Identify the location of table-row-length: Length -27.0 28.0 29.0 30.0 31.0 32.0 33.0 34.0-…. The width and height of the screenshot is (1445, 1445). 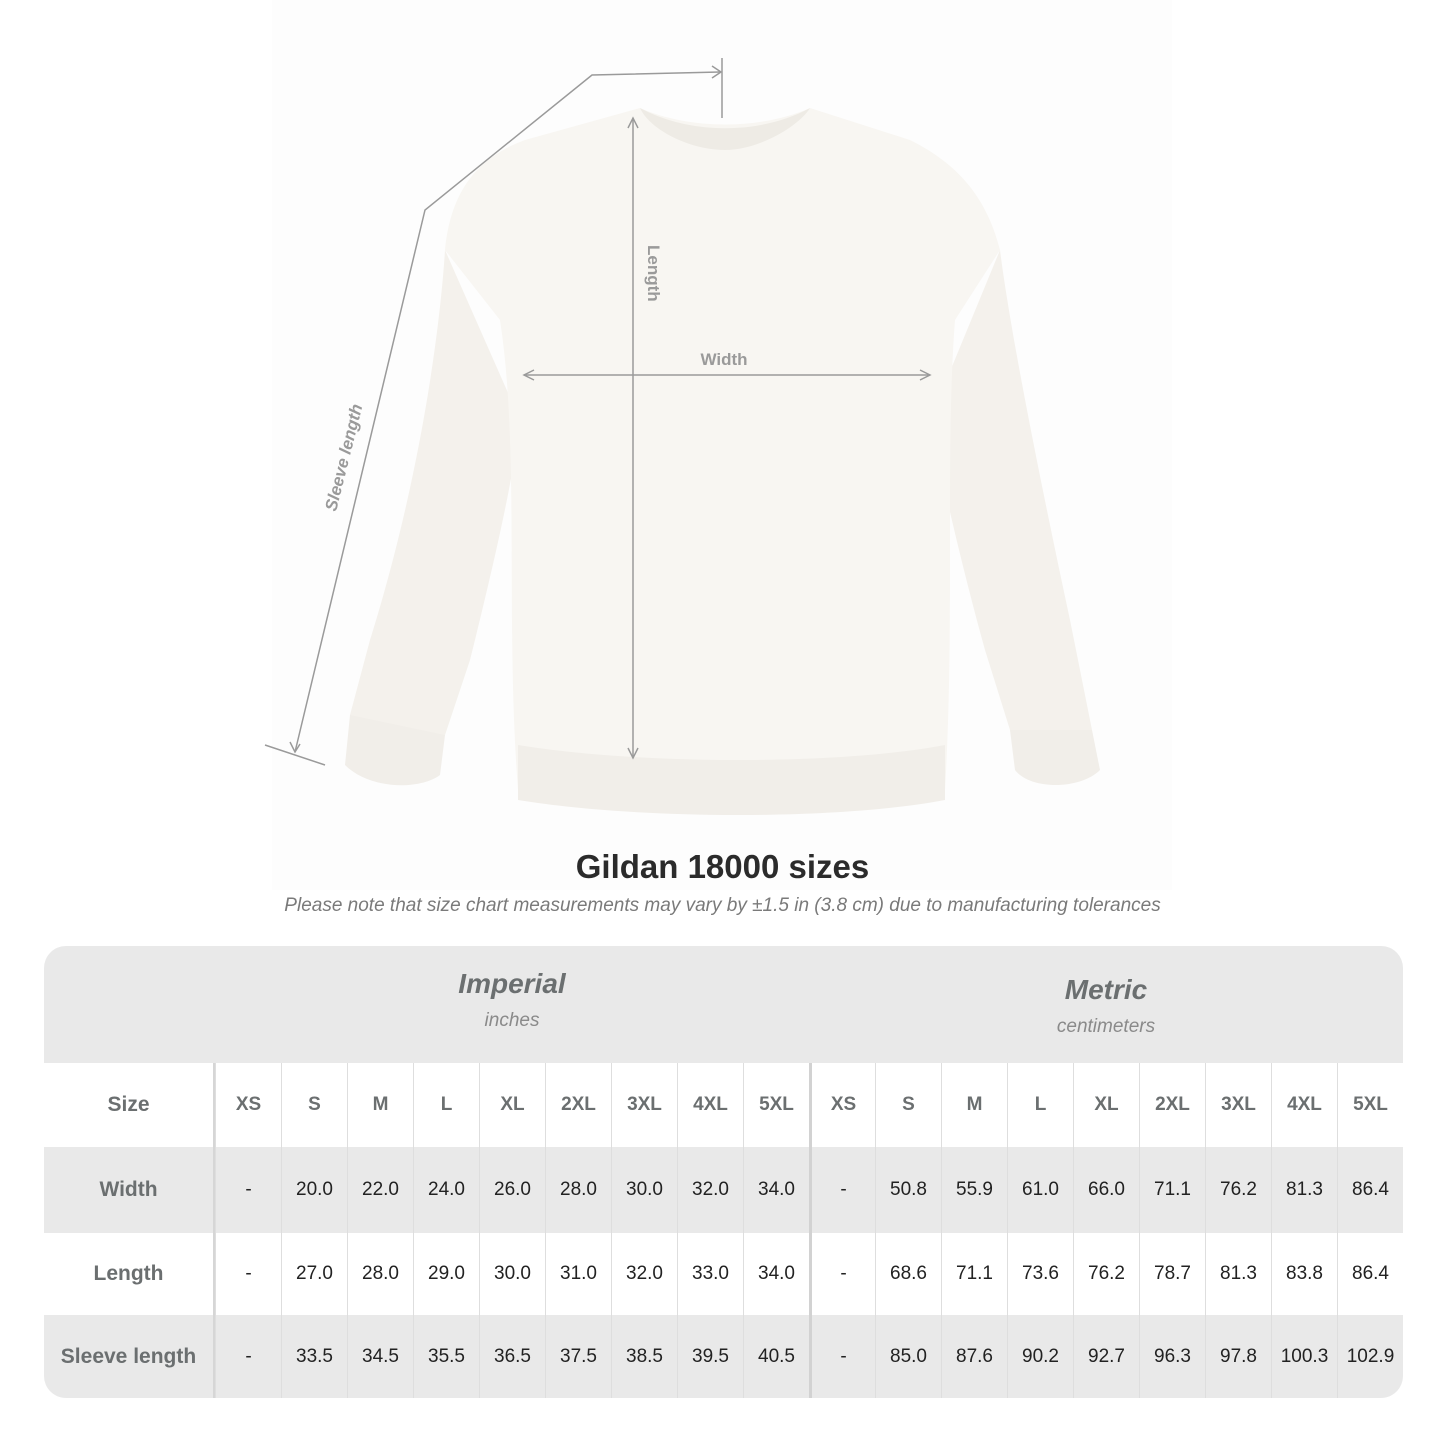
(723, 1274).